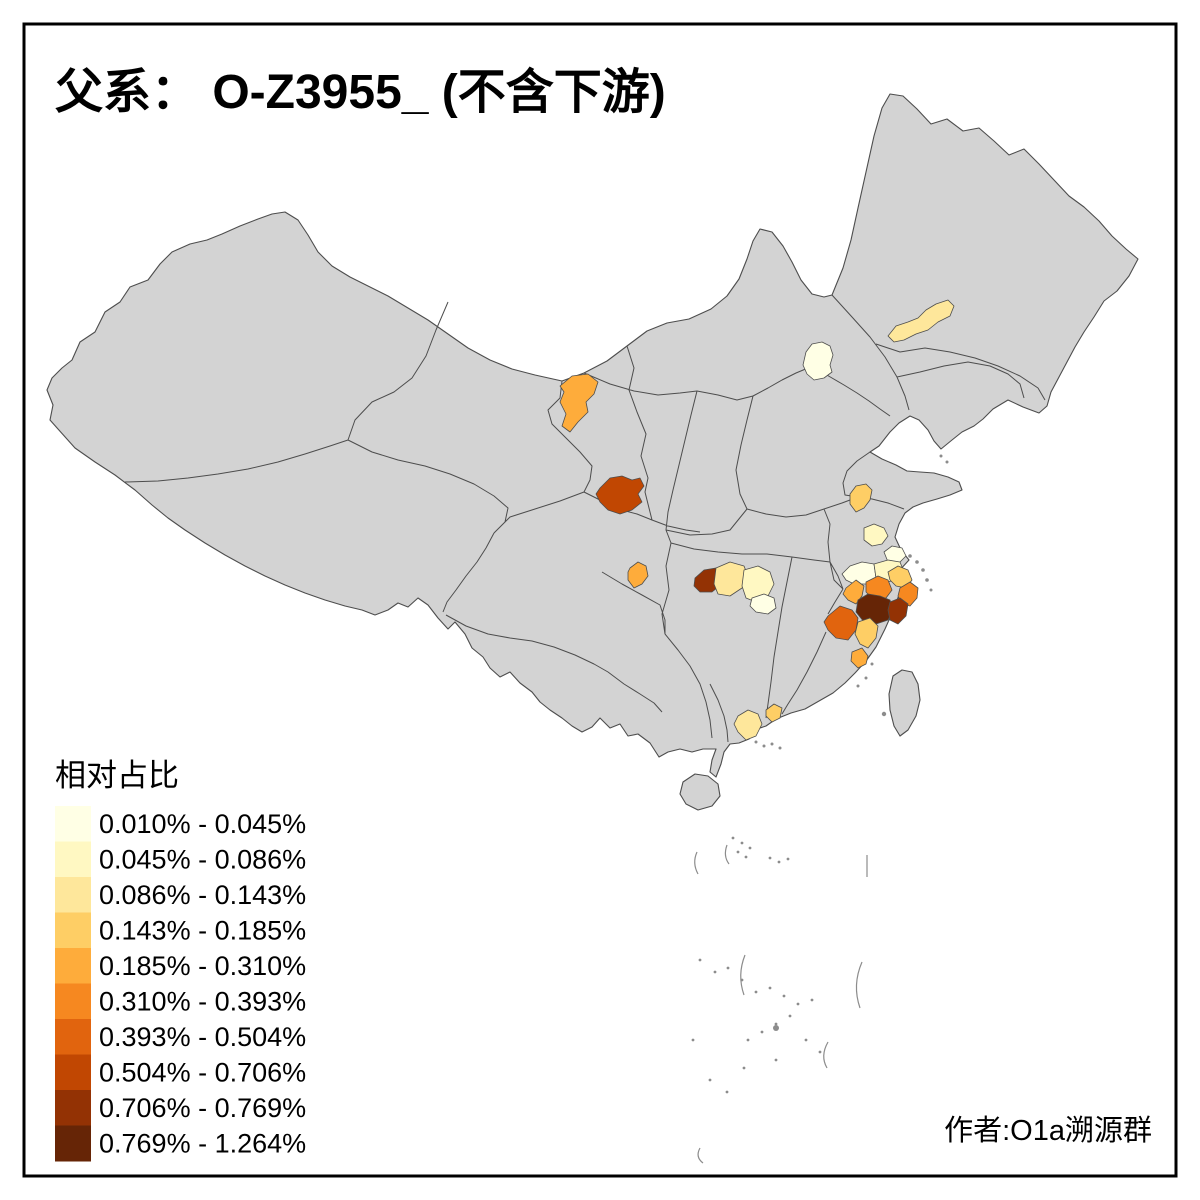  Describe the element at coordinates (876, 535) in the screenshot. I see `region-jiangsu-south` at that location.